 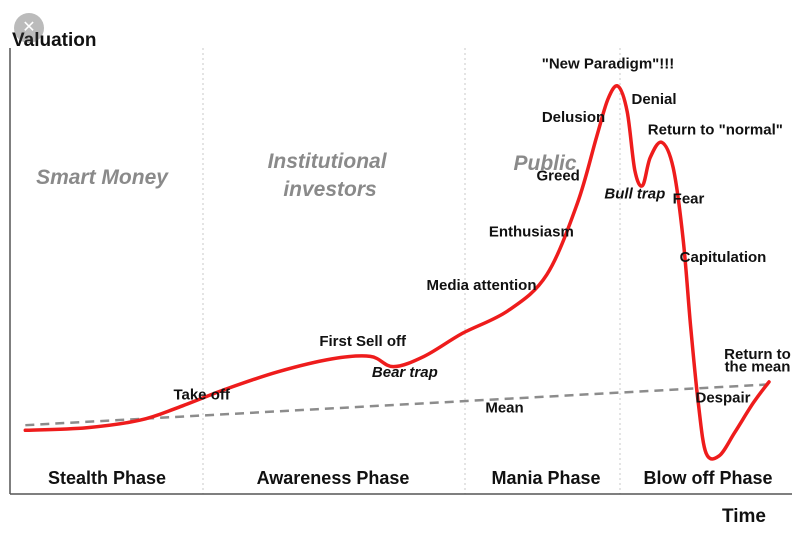 What do you see at coordinates (102, 177) in the screenshot?
I see `phase-top-smart-money: Smart Money` at bounding box center [102, 177].